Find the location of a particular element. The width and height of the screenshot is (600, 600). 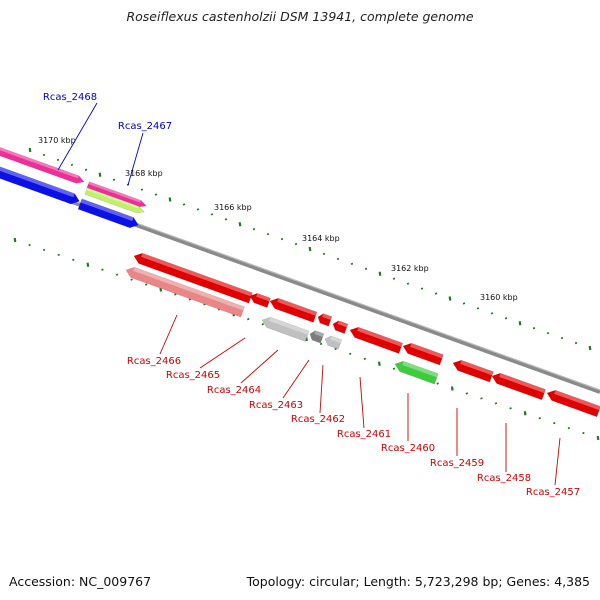

gene-label: Rcas_2468 is located at coordinates (70, 97).